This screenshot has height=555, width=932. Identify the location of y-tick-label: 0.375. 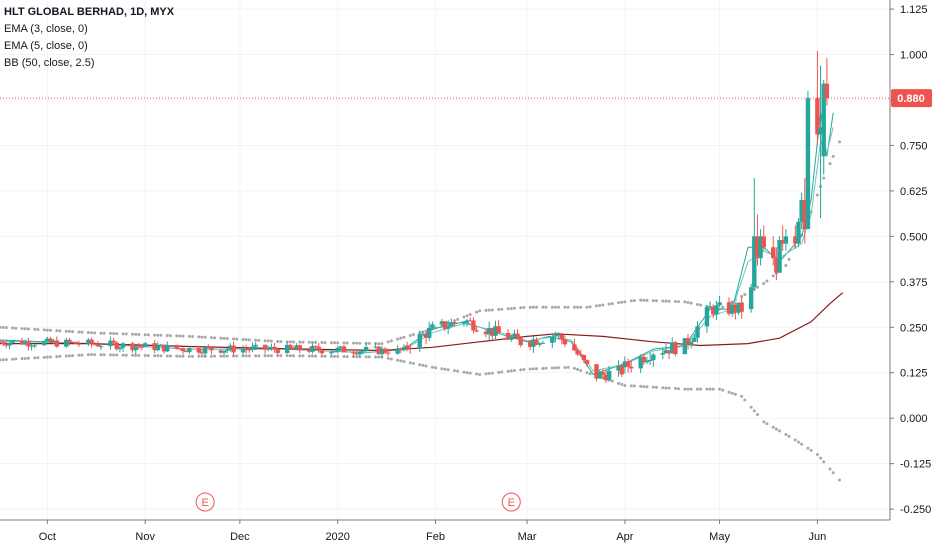
(914, 283).